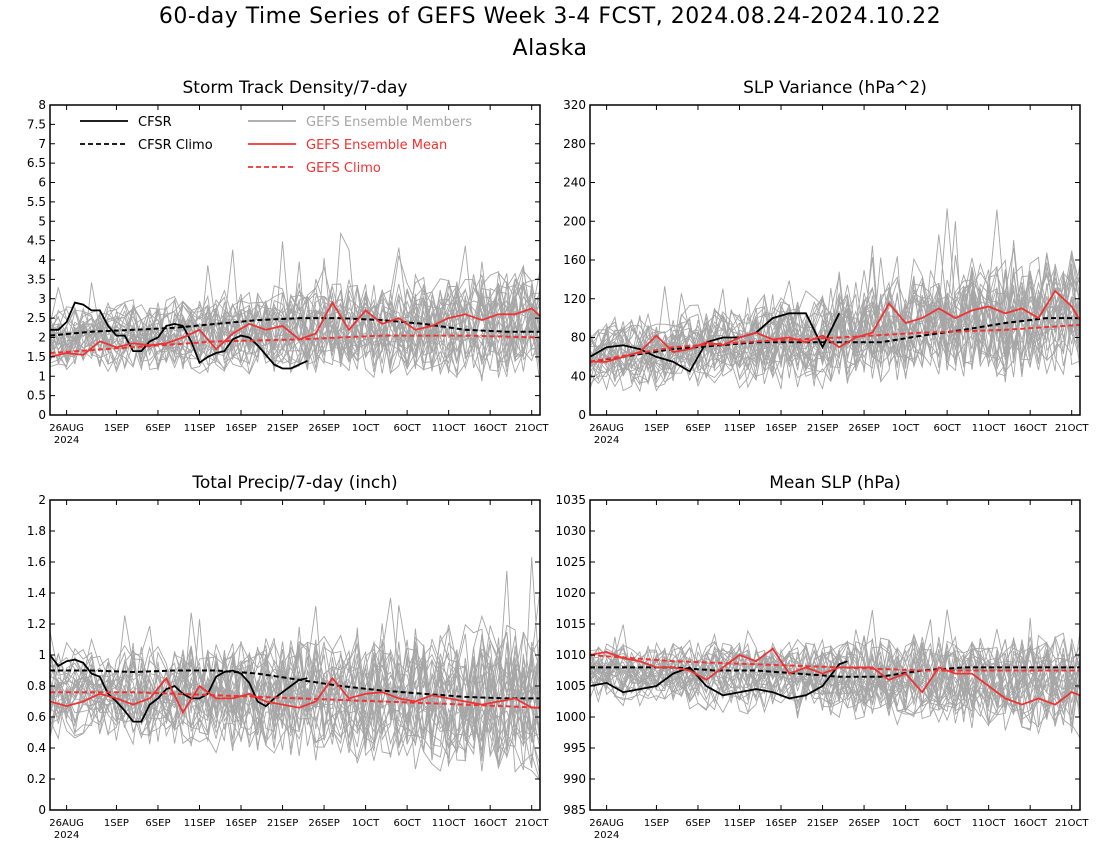 This screenshot has height=850, width=1100. I want to click on panel-title: SLP Variance (hPa^2), so click(835, 88).